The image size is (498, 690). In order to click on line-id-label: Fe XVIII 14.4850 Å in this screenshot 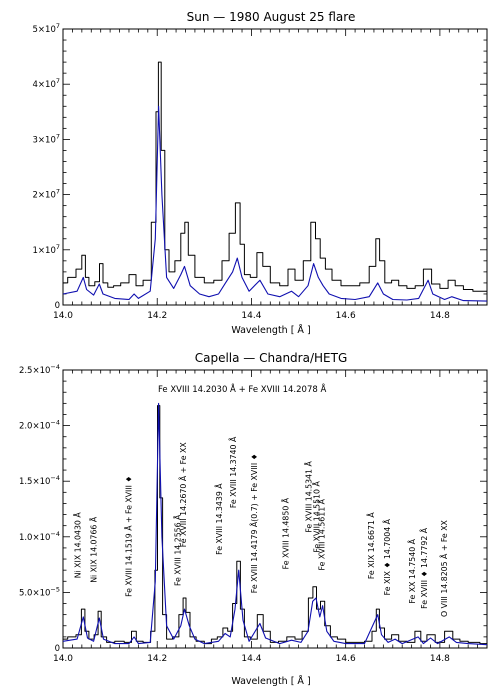, I will do `click(286, 533)`.